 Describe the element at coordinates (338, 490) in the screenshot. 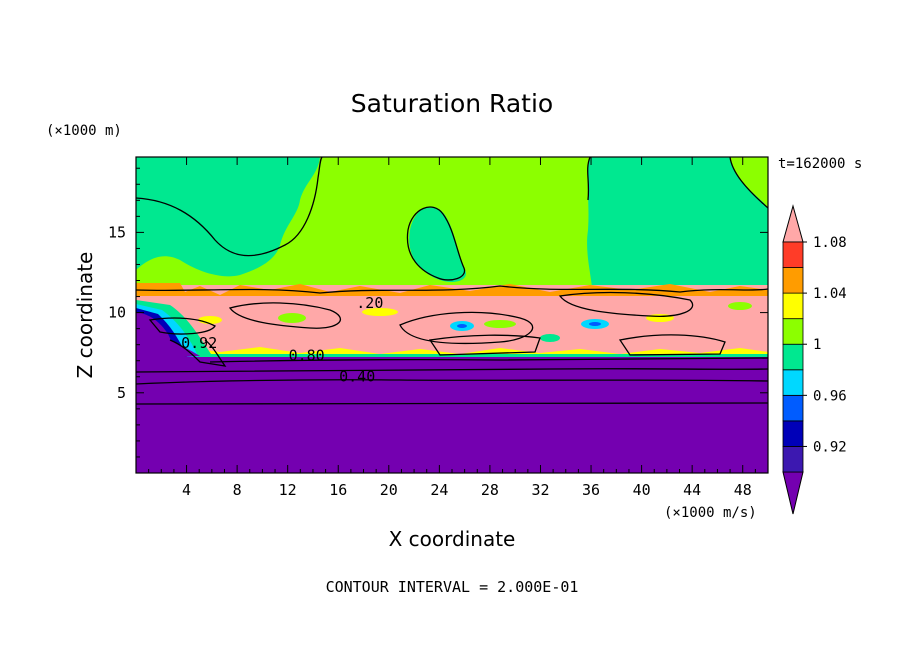

I see `x-tick-label: 16` at that location.